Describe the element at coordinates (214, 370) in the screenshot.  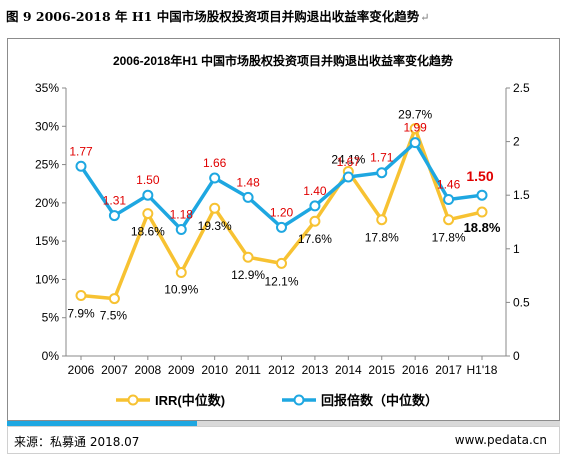
I see `x-tick-label: 2010` at that location.